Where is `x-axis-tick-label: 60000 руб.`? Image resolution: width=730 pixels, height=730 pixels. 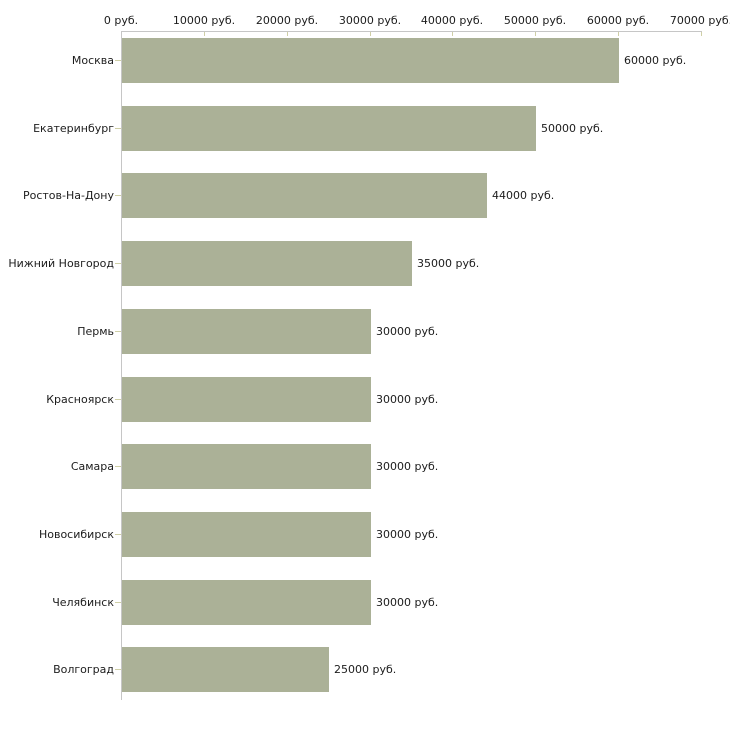
x-axis-tick-label: 60000 руб. is located at coordinates (618, 20).